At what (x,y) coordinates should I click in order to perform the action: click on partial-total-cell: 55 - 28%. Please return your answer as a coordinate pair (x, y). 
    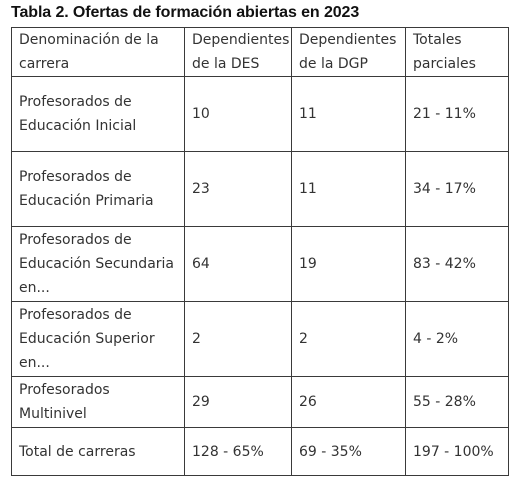
    Looking at the image, I should click on (457, 402).